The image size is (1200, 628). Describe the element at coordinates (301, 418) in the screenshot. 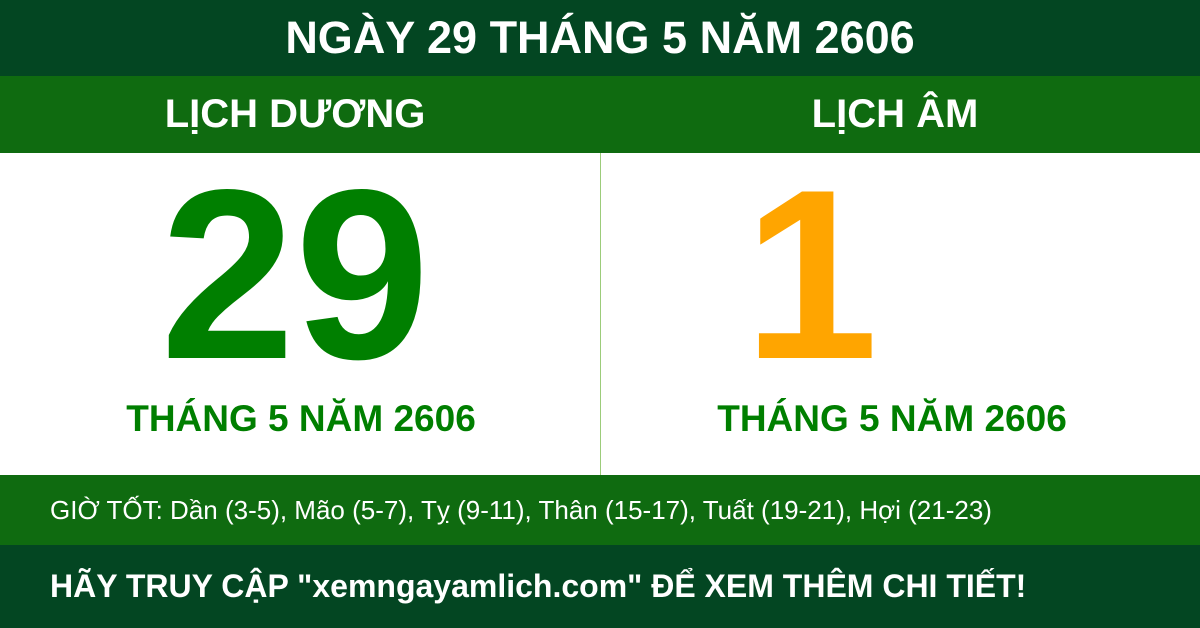

I see `solar-month-year: THÁNG 5 NĂM 2606` at that location.